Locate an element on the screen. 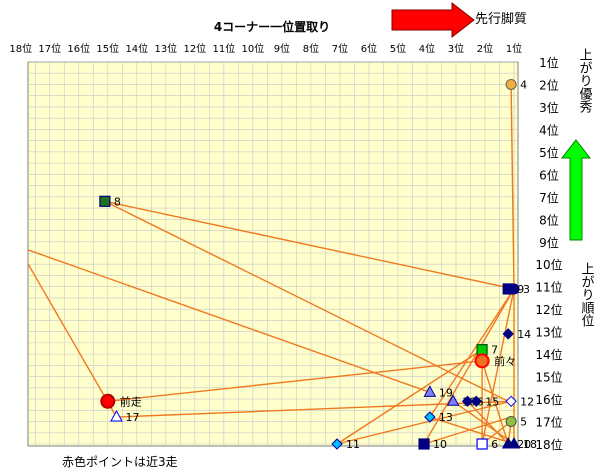 The image size is (603, 474). point-label: 13 is located at coordinates (446, 417).